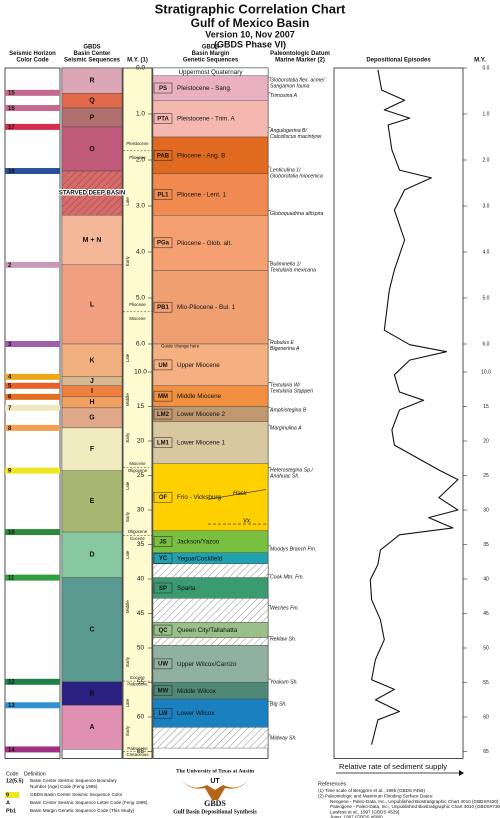 Image resolution: width=500 pixels, height=818 pixels. What do you see at coordinates (10, 387) in the screenshot?
I see `horizon-code: 5` at bounding box center [10, 387].